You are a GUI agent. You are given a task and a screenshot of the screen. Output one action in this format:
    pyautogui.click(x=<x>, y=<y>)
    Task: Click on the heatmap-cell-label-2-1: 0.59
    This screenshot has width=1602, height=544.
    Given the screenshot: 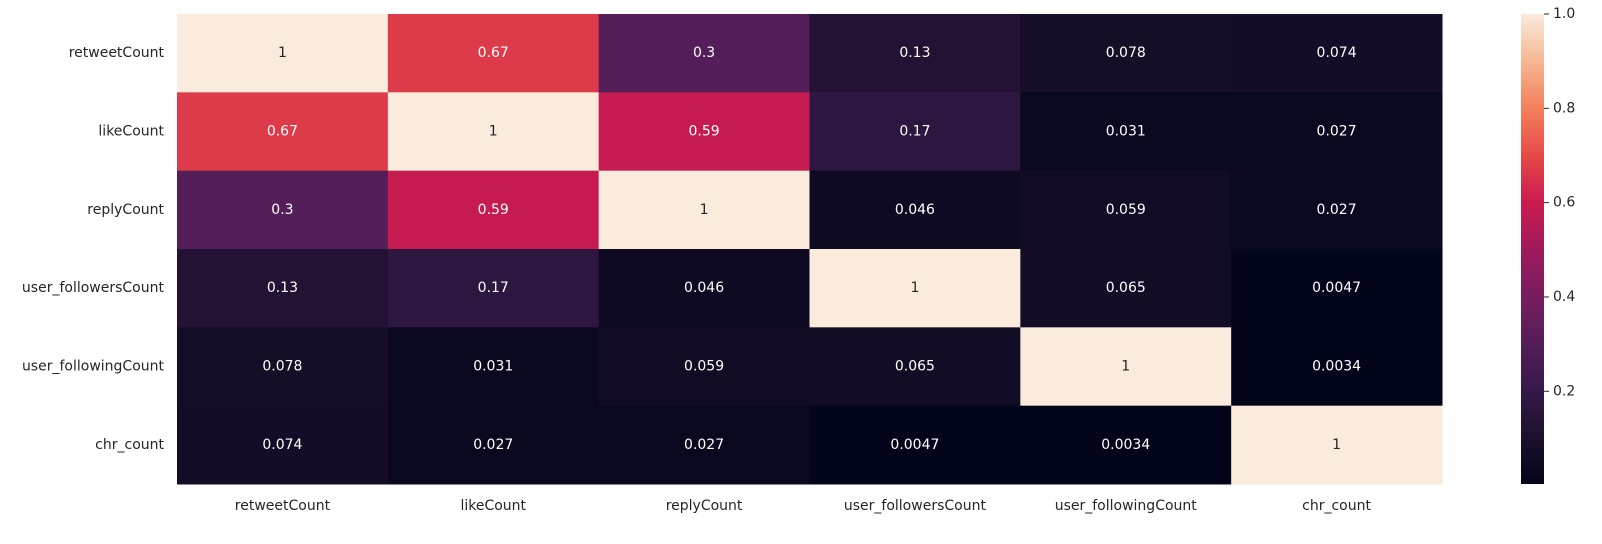 What is the action you would take?
    pyautogui.click(x=493, y=210)
    